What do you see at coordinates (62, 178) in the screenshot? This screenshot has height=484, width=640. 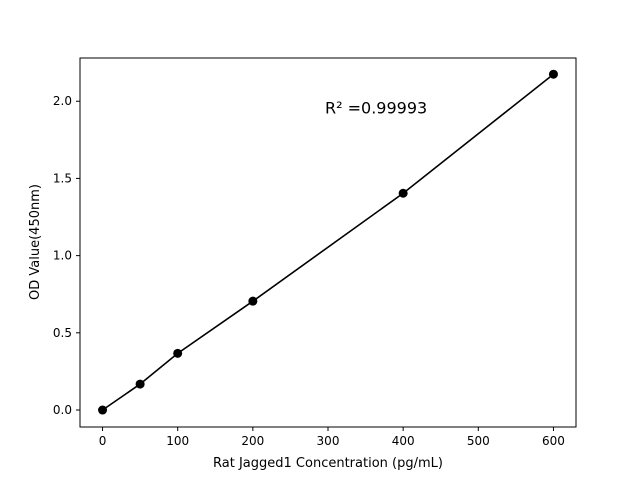 I see `y-tick-label: 1.5` at bounding box center [62, 178].